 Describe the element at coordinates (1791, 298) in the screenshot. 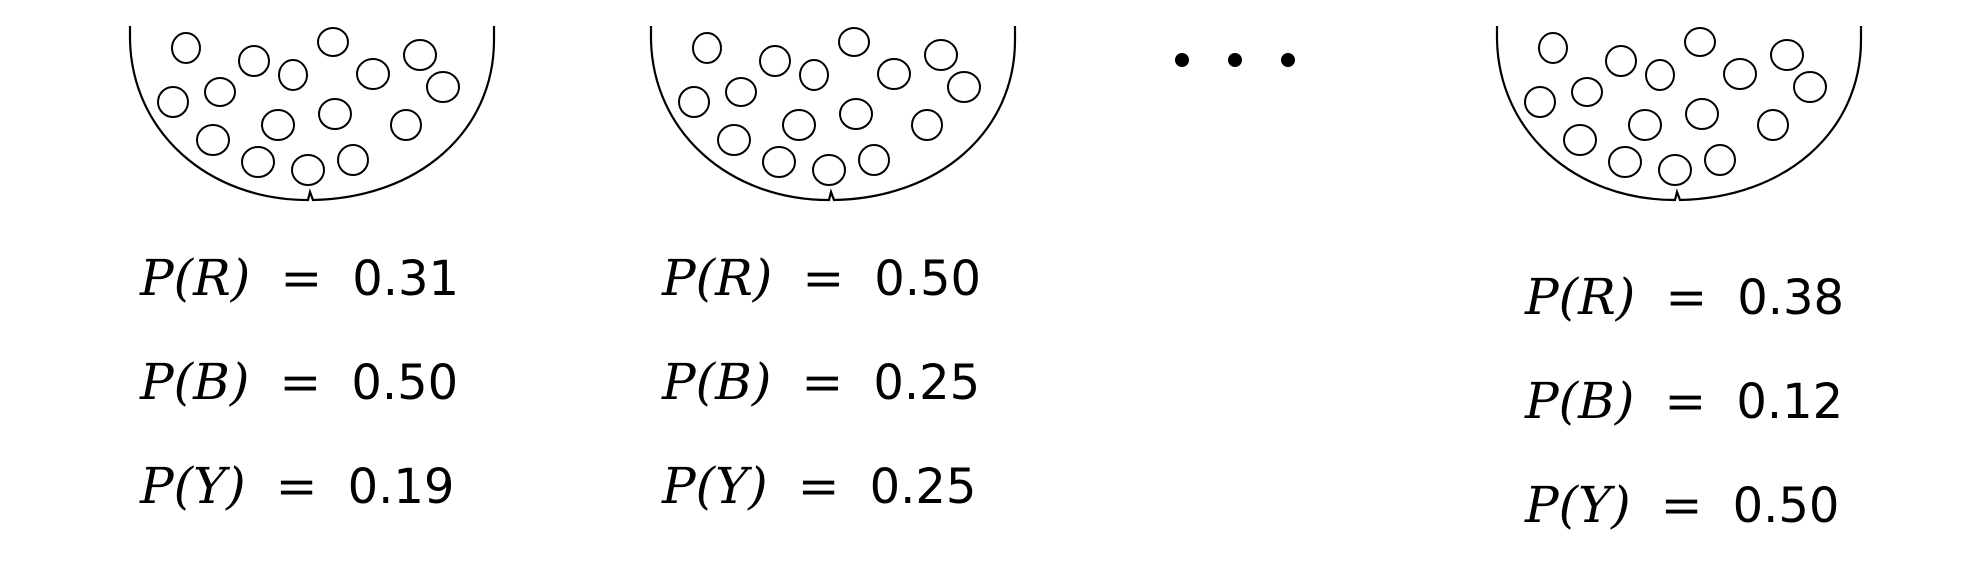

I see `probability-value: 0.38` at that location.